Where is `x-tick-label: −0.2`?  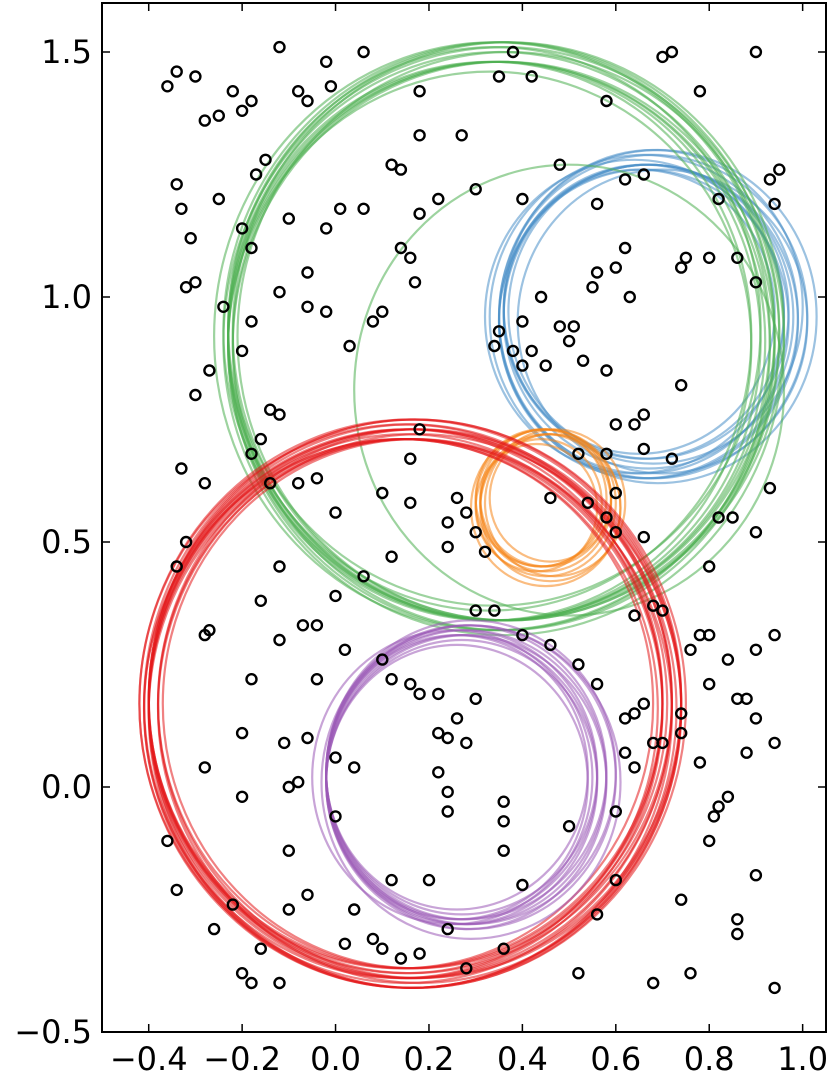
x-tick-label: −0.2 is located at coordinates (242, 1059).